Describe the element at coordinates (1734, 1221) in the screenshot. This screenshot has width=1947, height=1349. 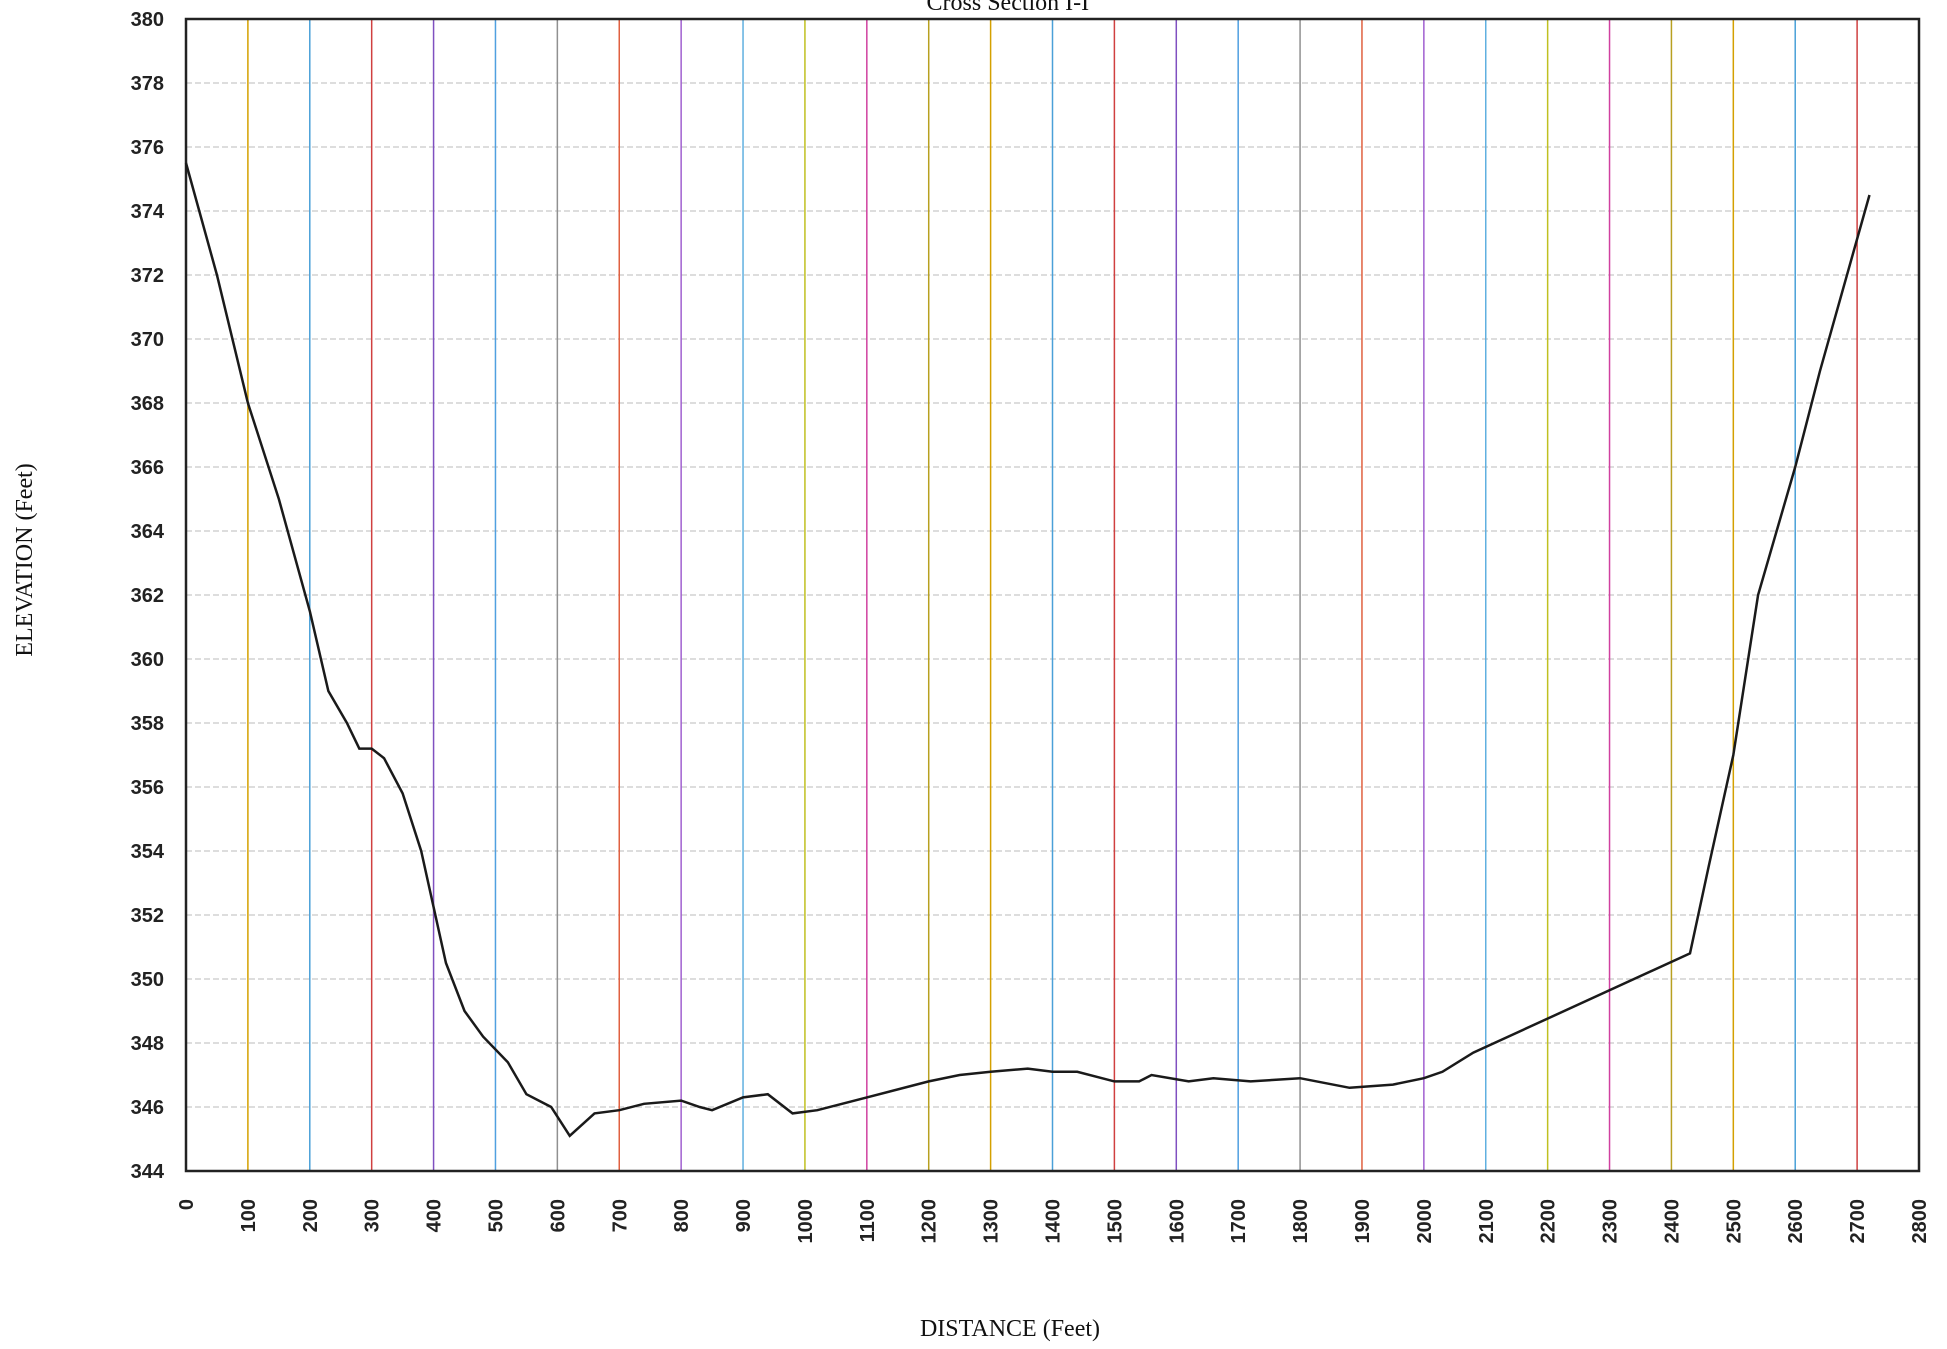
I see `x-tick-label: 2500` at that location.